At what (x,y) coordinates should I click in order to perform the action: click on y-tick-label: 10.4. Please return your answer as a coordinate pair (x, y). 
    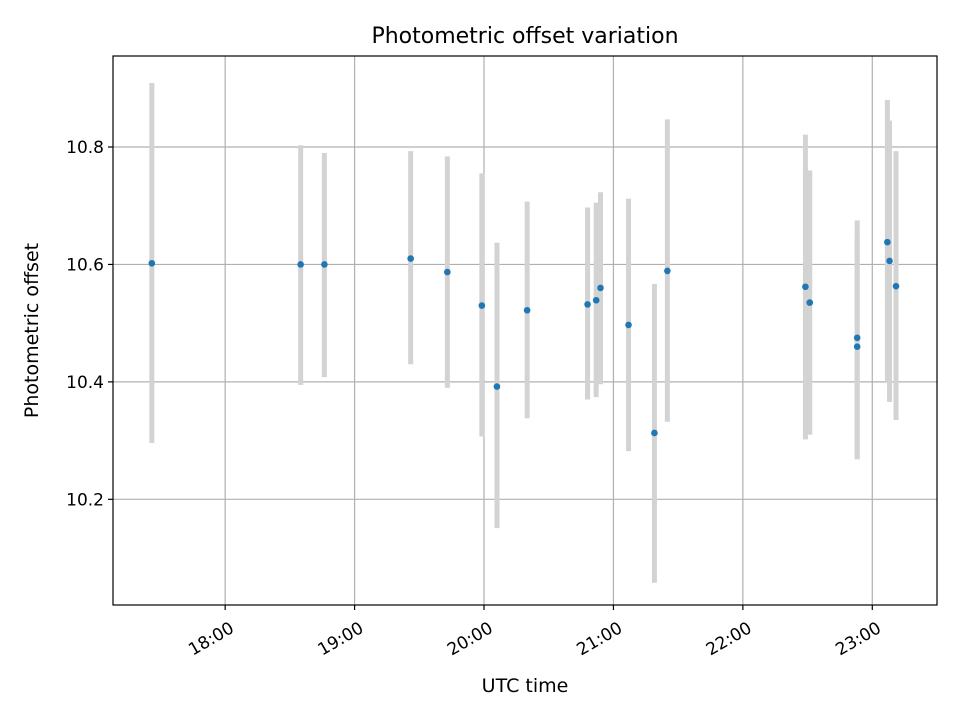
    Looking at the image, I should click on (85, 383).